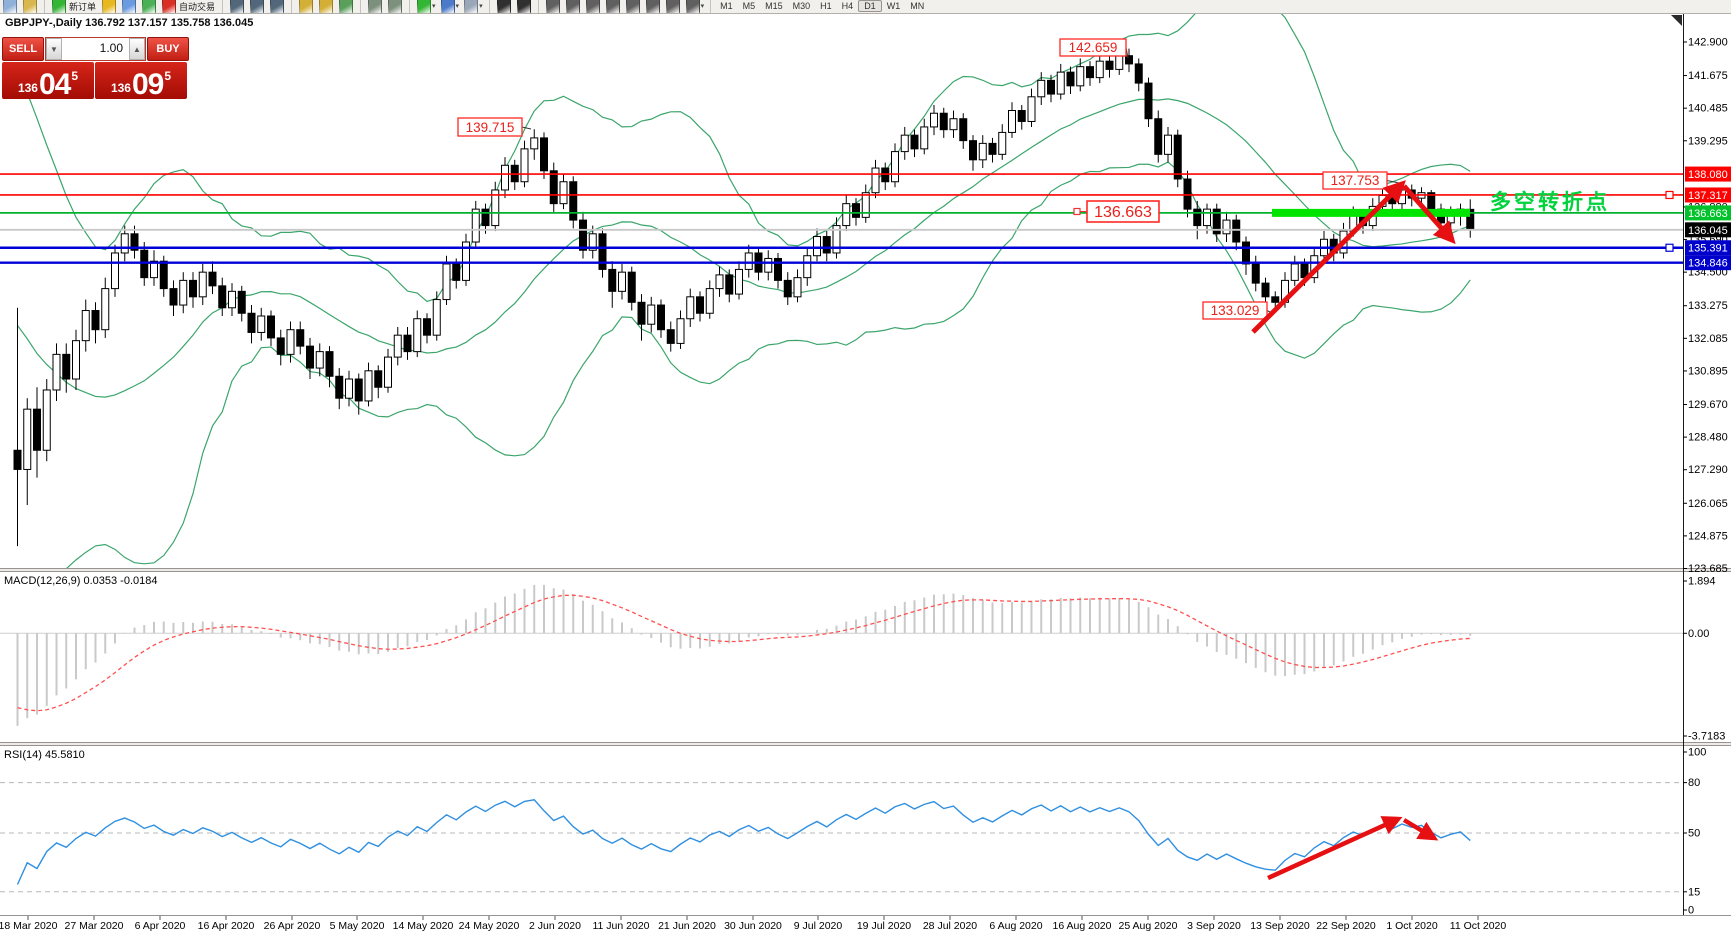 This screenshot has height=933, width=1731. I want to click on timeframe-M5: M5, so click(749, 6).